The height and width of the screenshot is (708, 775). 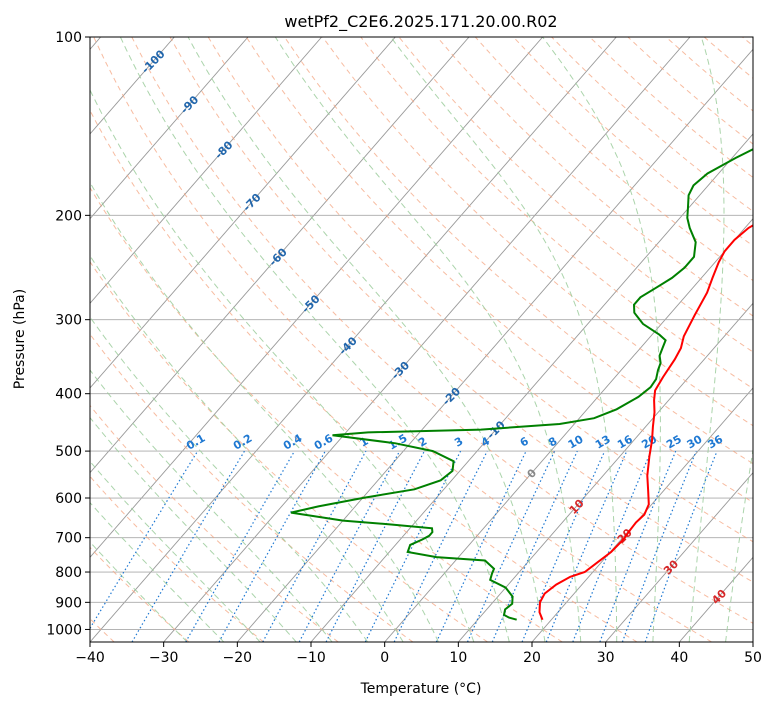 I want to click on chart-title: wetPf2_C2E6.2025.171.20.00.R02, so click(x=420, y=22).